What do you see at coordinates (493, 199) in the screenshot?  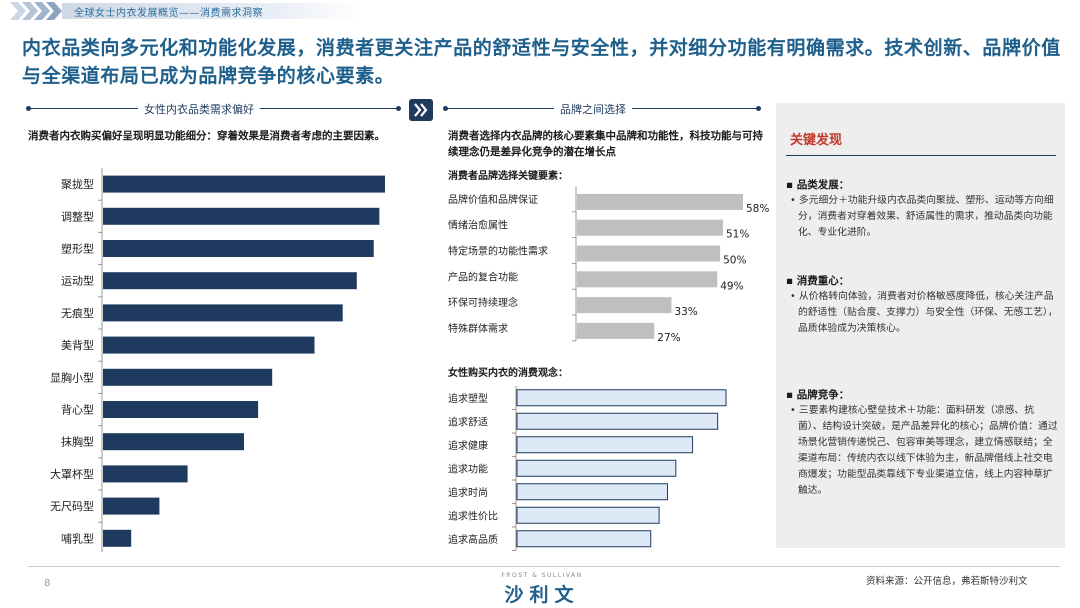 I see `category-label: 品牌价值和品牌保证` at bounding box center [493, 199].